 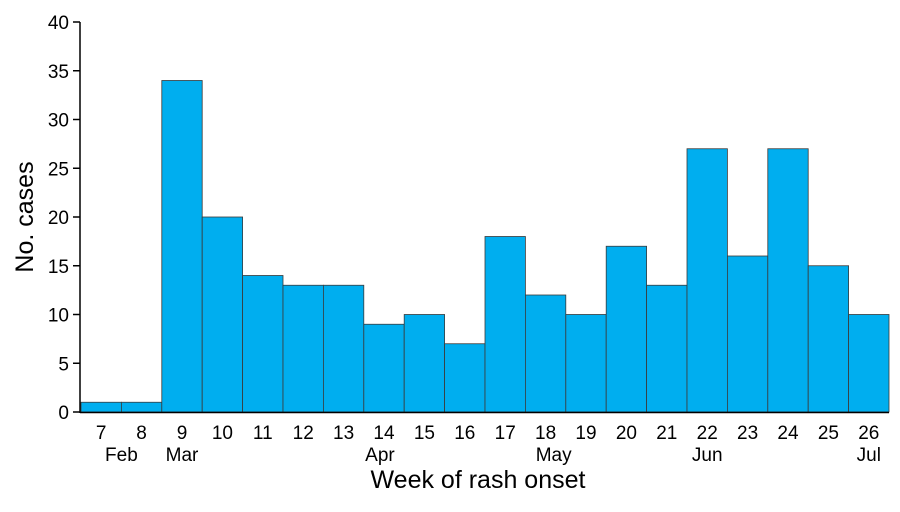 What do you see at coordinates (58, 169) in the screenshot?
I see `y-tick-label: 25` at bounding box center [58, 169].